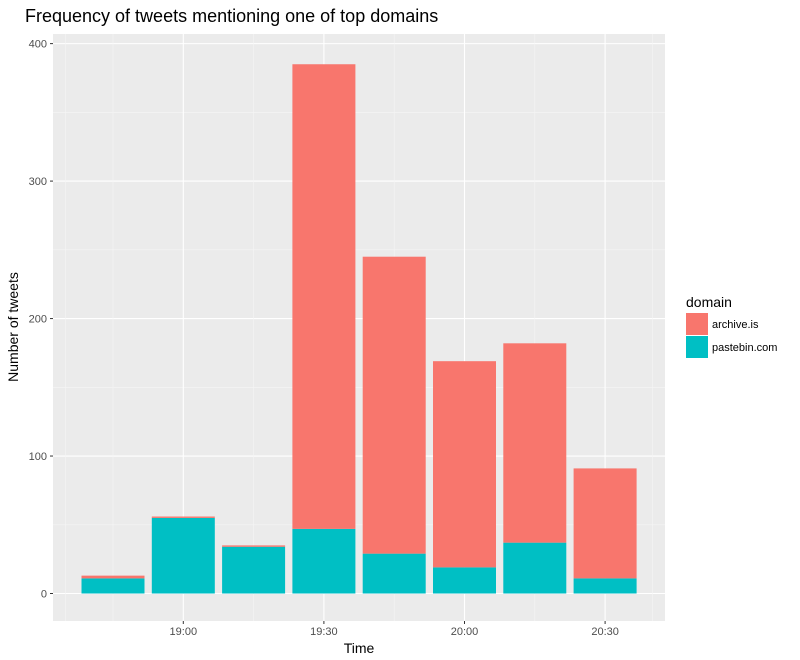 The image size is (800, 660). What do you see at coordinates (744, 348) in the screenshot?
I see `legend-label-pastebin-com: pastebin.com` at bounding box center [744, 348].